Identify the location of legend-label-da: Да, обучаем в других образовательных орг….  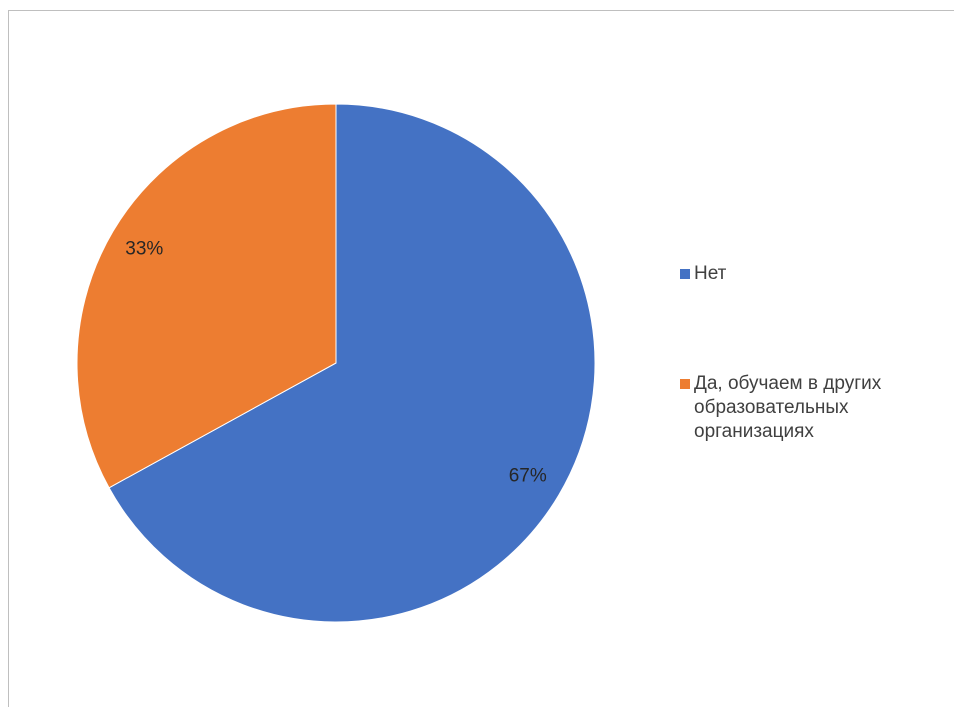
(788, 407).